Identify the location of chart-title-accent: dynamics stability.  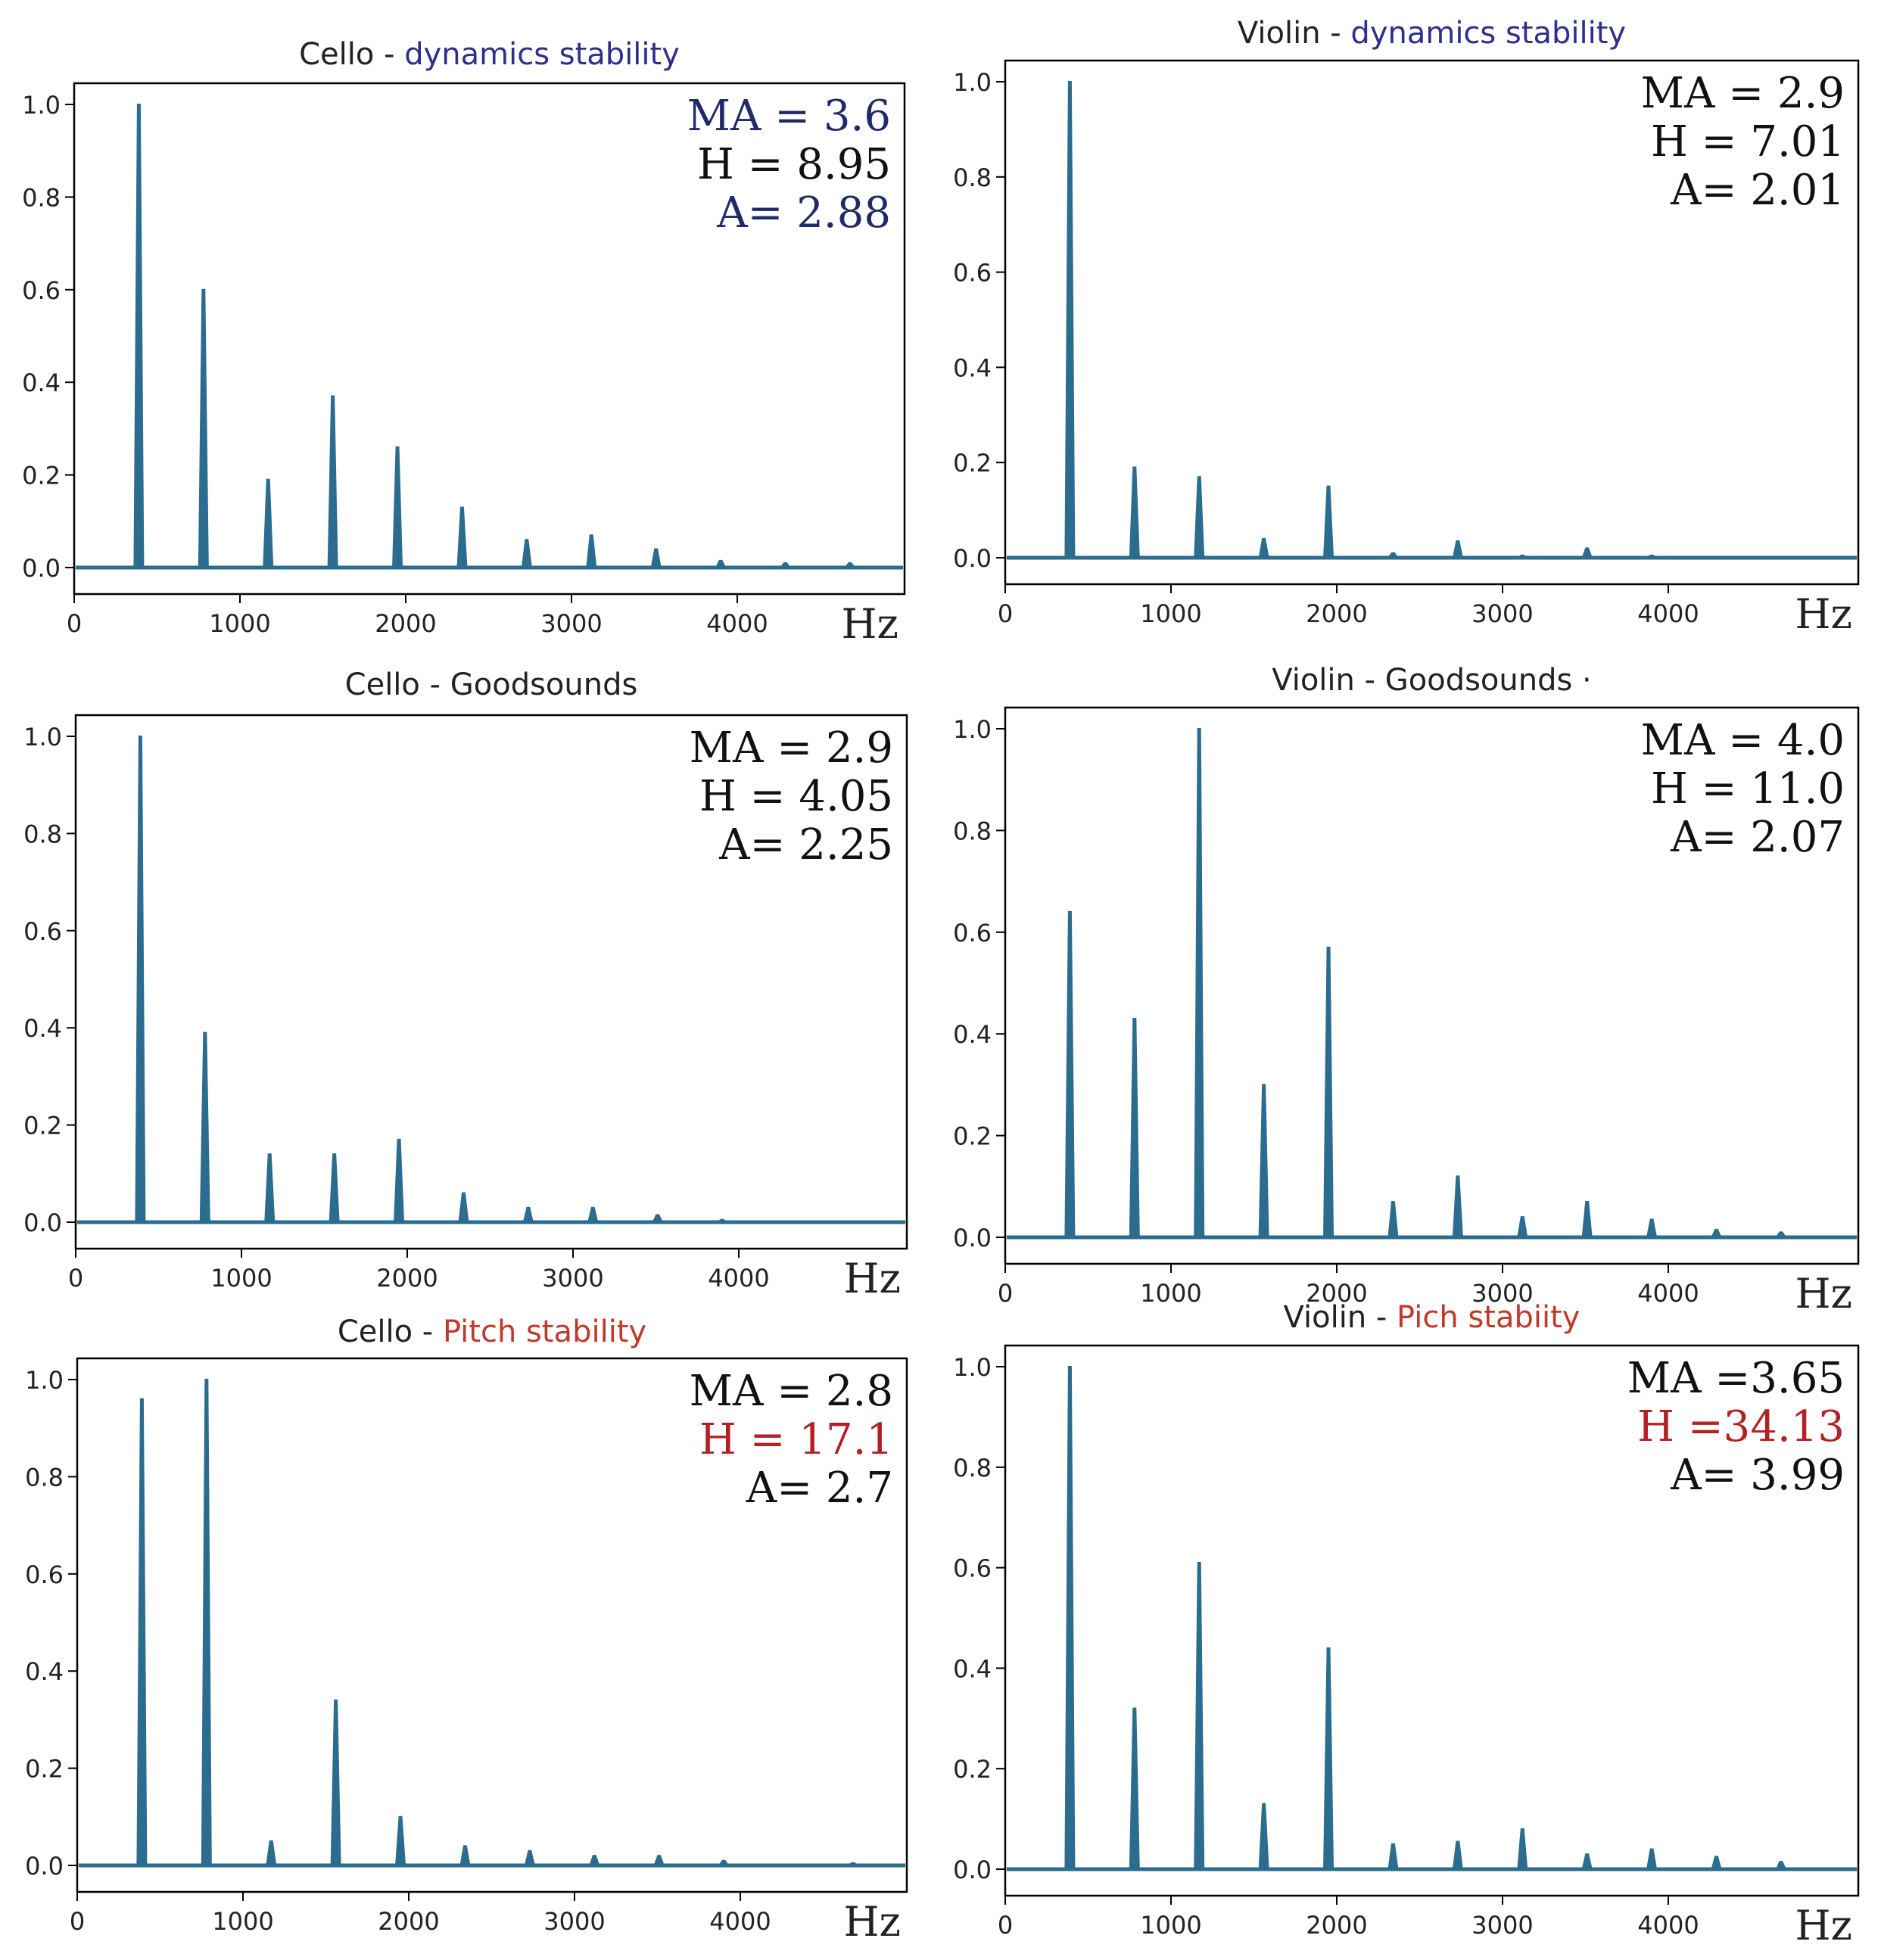
(542, 54).